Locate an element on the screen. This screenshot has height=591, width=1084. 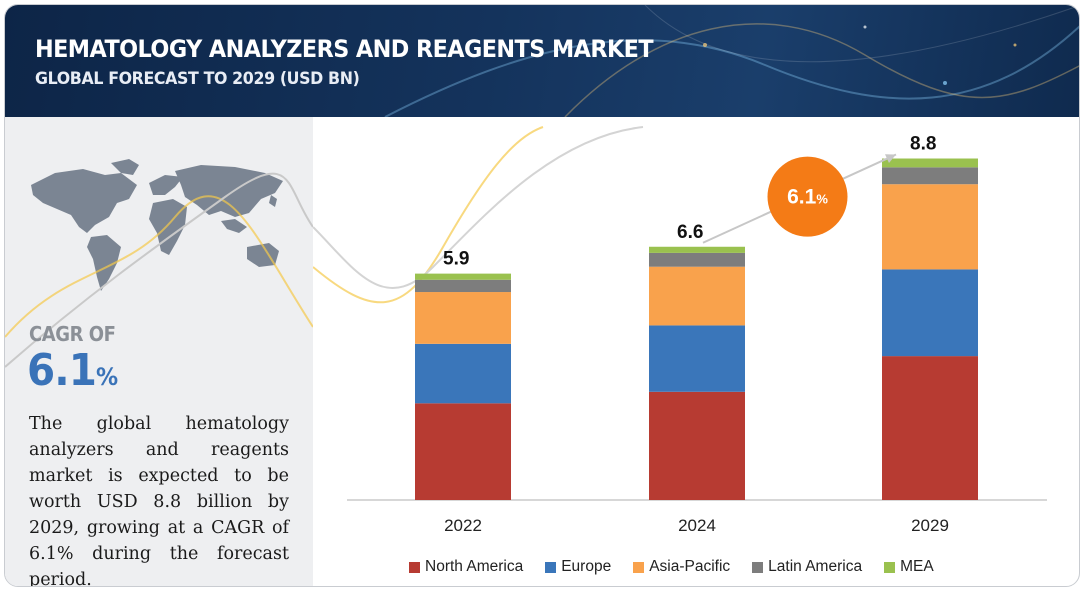
cagr-bubble-unit: % is located at coordinates (822, 199).